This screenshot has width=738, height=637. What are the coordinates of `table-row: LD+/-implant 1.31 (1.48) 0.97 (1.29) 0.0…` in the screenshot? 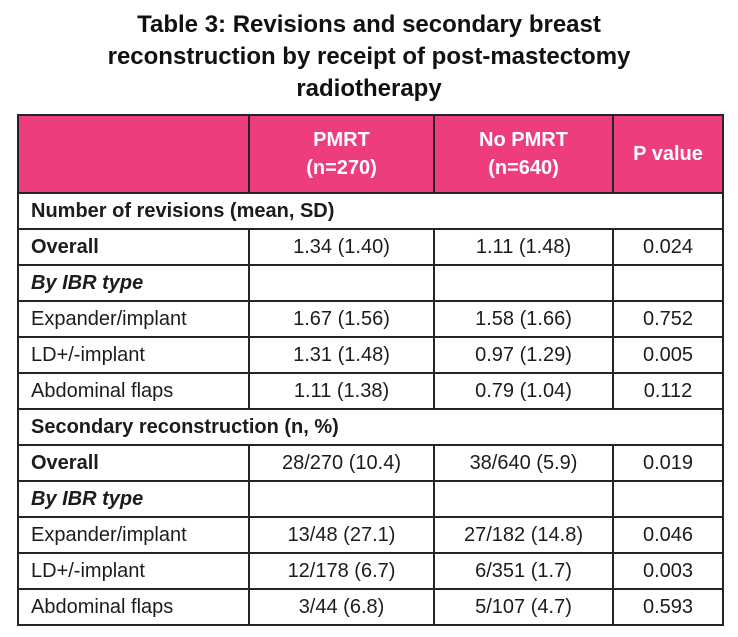 It's located at (370, 355).